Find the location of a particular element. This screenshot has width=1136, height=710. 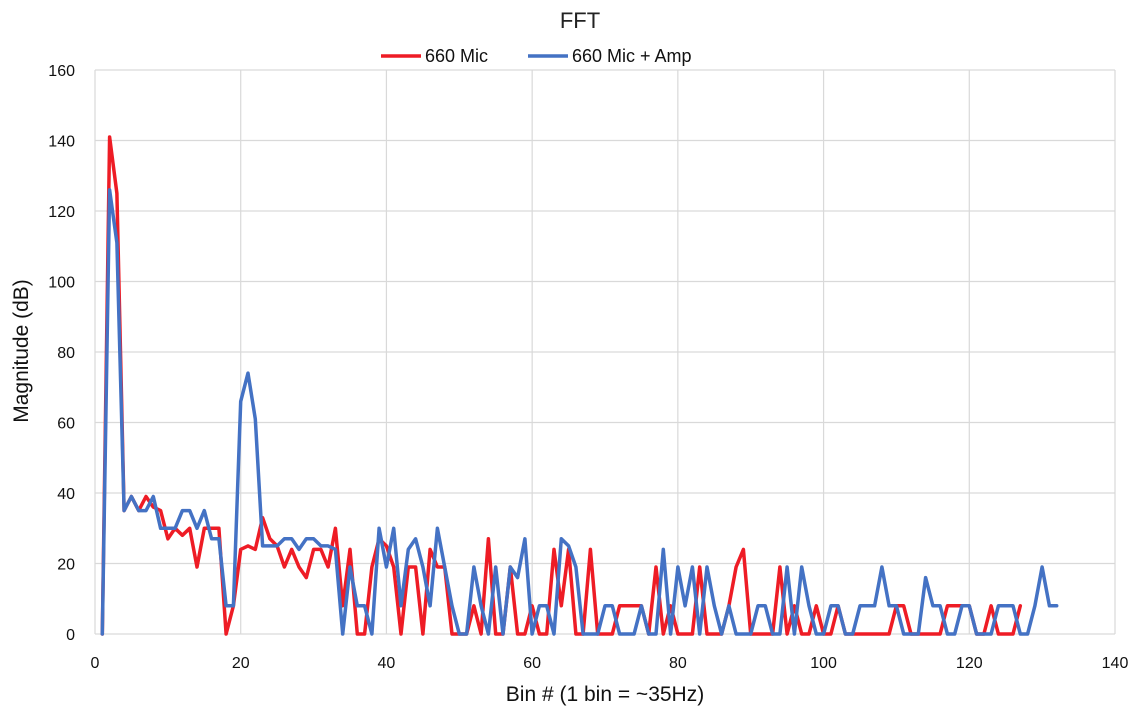

y-tick-label: 40 is located at coordinates (66, 494).